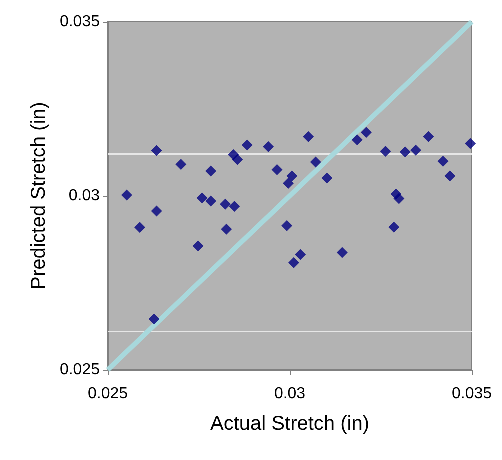 The image size is (502, 460). I want to click on x-tick-label: 0.03, so click(290, 394).